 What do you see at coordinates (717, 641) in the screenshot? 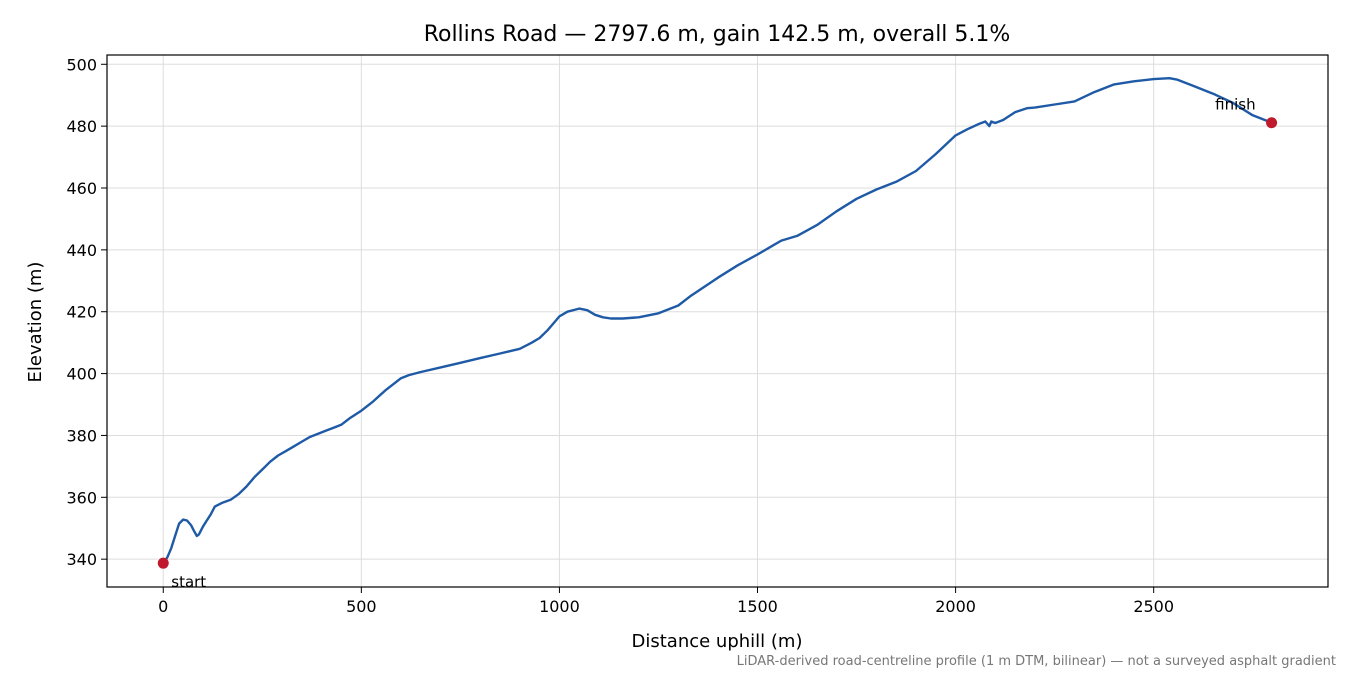
I see `x-axis-label: Distance uphill (m)` at bounding box center [717, 641].